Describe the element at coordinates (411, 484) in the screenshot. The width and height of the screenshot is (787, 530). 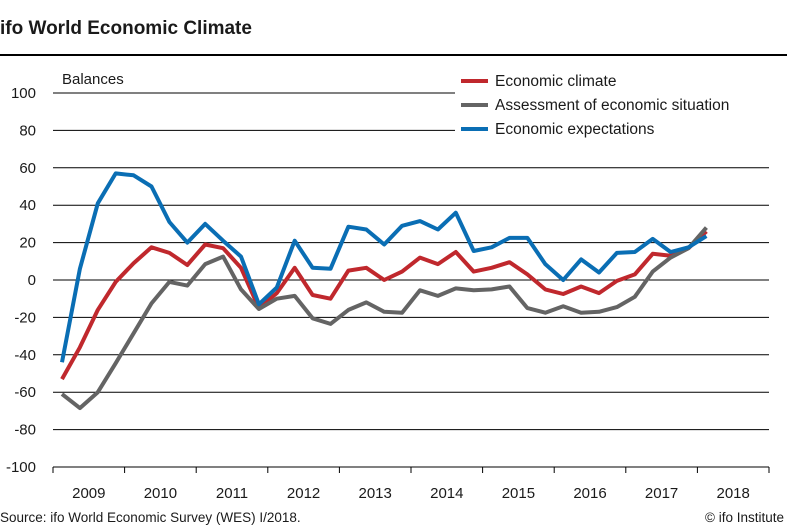
I see `x-axis: 2009 2010 2011 2012 2013 2014 2015 2016 2017 2018` at that location.